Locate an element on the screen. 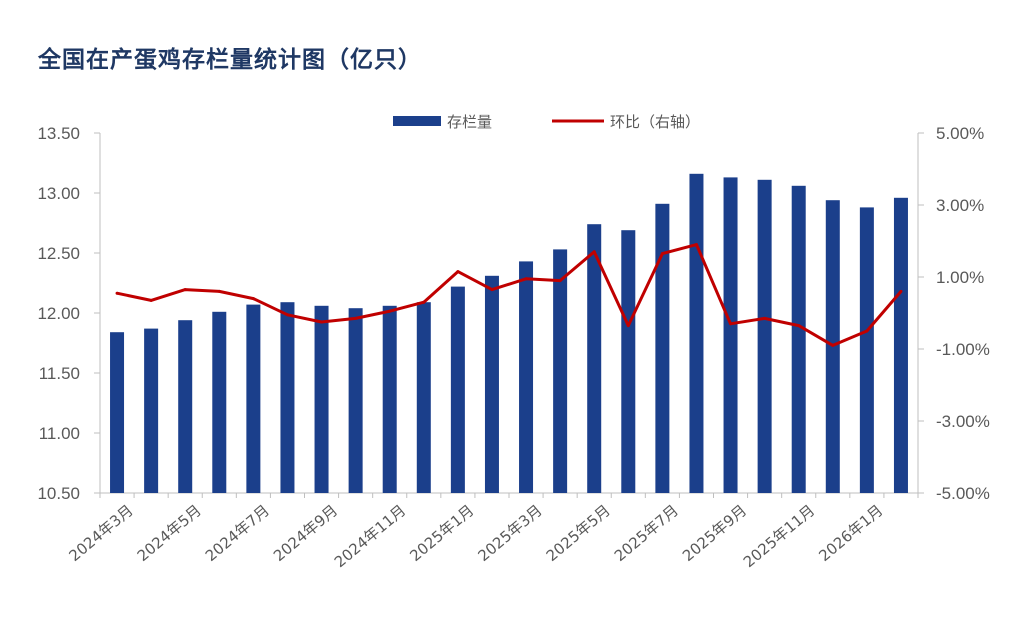 This screenshot has width=1030, height=636. x-tick-label: 2025年5月 is located at coordinates (578, 533).